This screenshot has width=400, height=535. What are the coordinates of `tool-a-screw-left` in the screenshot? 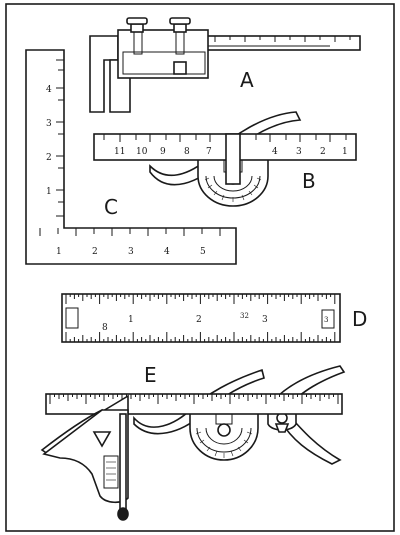 It's located at (137, 28).